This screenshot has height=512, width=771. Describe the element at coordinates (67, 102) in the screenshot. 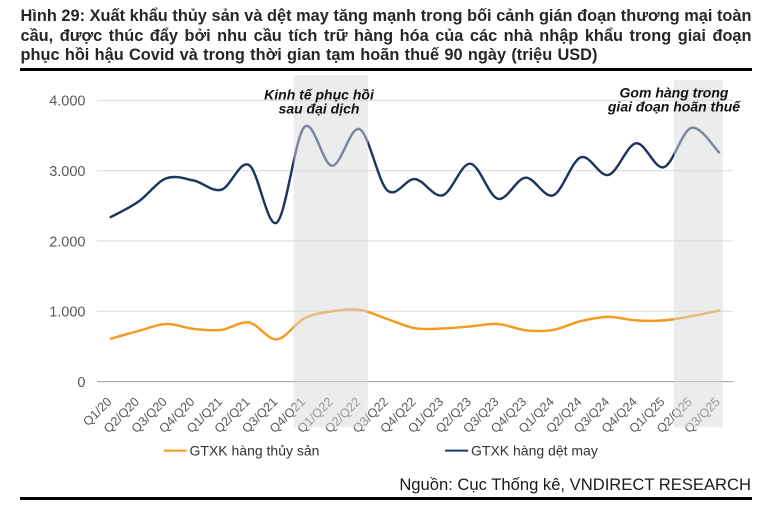

I see `svg-text: 4.000` at that location.